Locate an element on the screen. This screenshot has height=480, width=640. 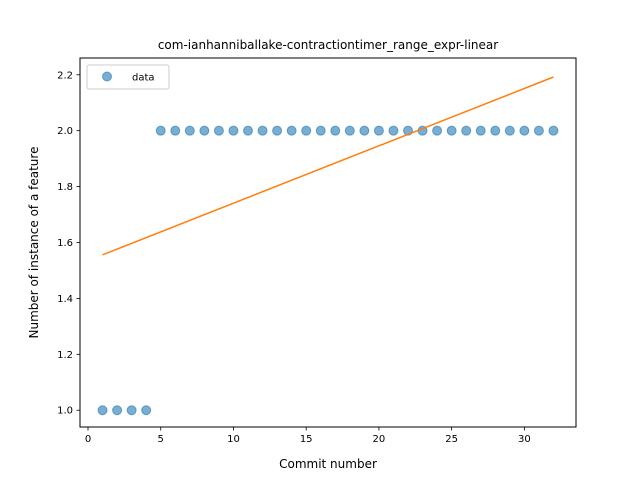
y-tick-label: 2.2 is located at coordinates (65, 75).